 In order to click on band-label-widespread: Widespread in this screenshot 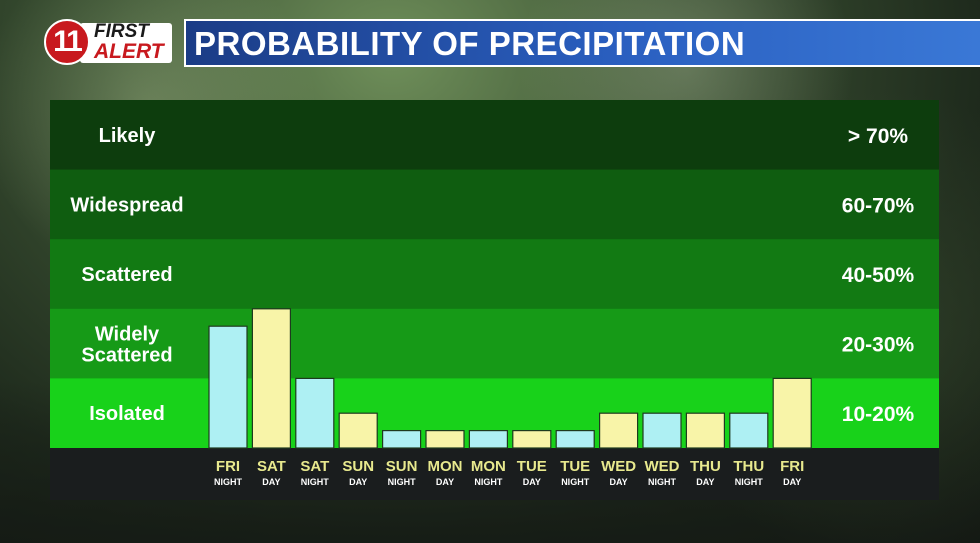, I will do `click(126, 205)`.